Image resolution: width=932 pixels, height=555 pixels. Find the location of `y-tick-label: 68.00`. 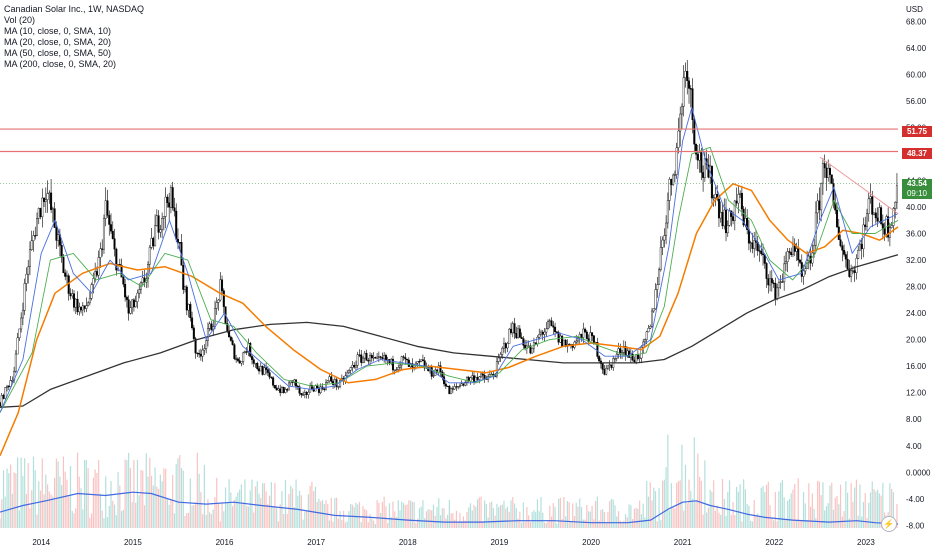

y-tick-label: 68.00 is located at coordinates (916, 21).